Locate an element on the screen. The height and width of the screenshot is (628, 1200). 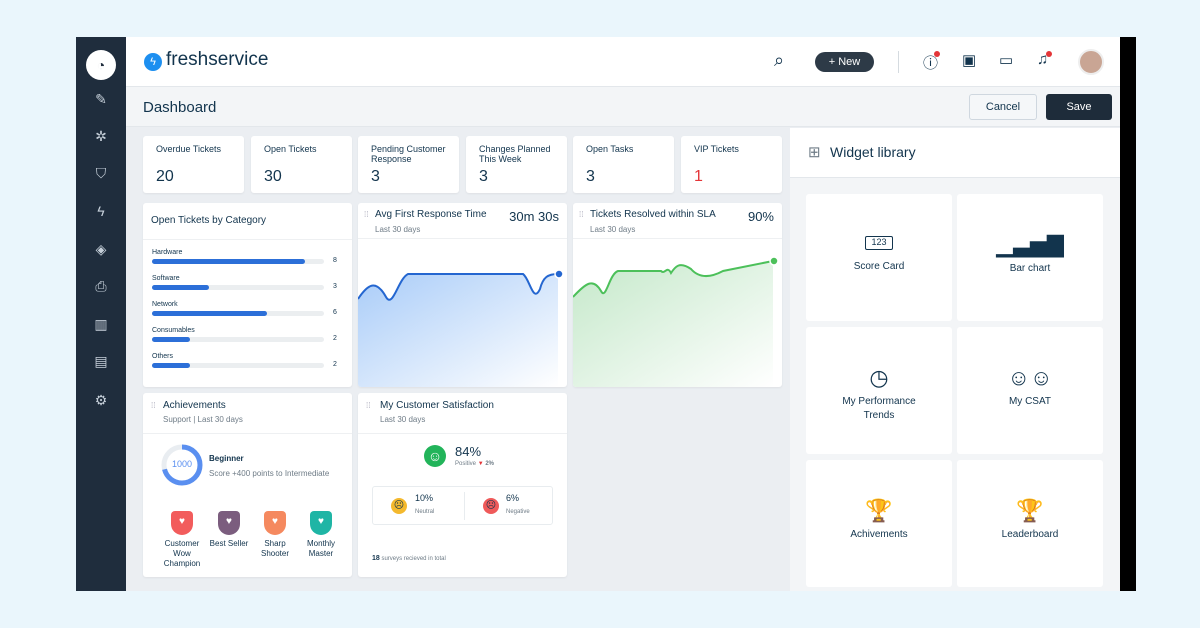
library-item: ◷ My Performance Trends is located at coordinates (879, 390).